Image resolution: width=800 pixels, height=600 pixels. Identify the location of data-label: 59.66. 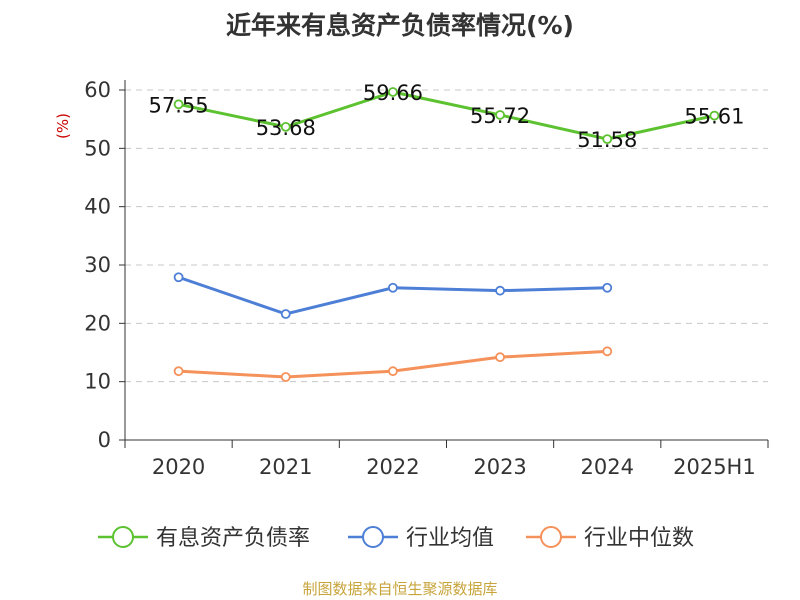
(393, 93).